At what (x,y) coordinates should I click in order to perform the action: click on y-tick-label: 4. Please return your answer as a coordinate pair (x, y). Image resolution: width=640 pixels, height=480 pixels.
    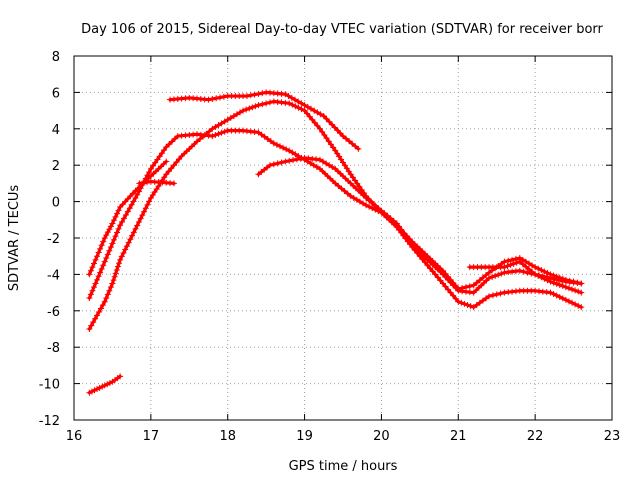
    Looking at the image, I should click on (56, 130).